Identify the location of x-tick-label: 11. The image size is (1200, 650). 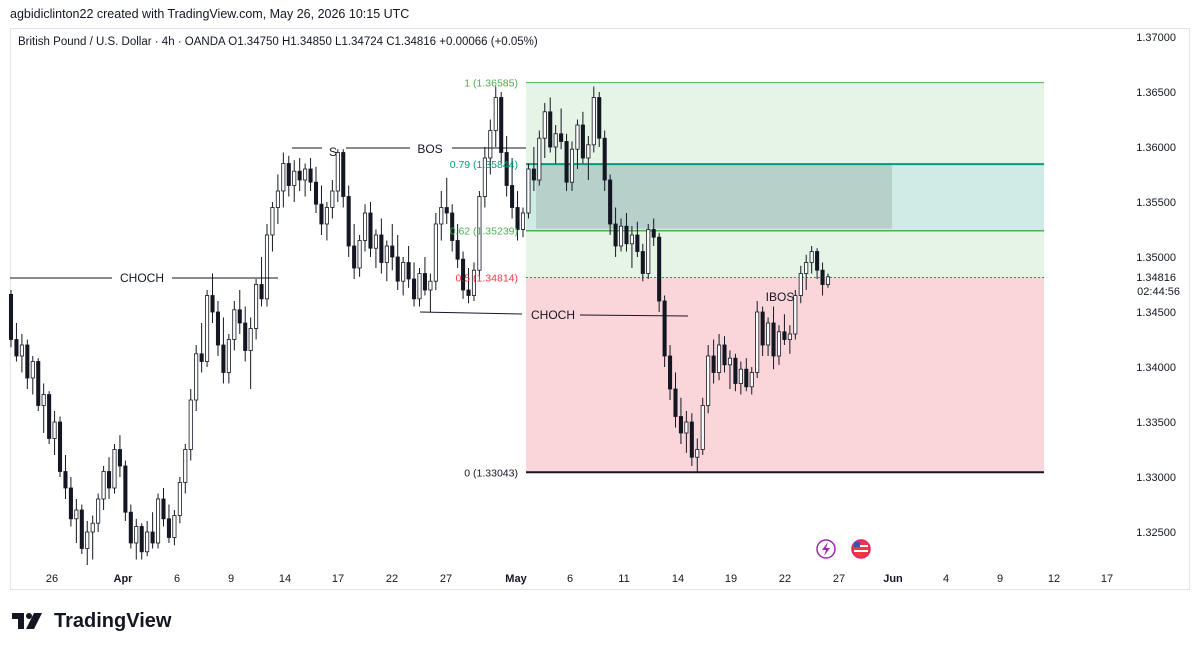
(623, 579).